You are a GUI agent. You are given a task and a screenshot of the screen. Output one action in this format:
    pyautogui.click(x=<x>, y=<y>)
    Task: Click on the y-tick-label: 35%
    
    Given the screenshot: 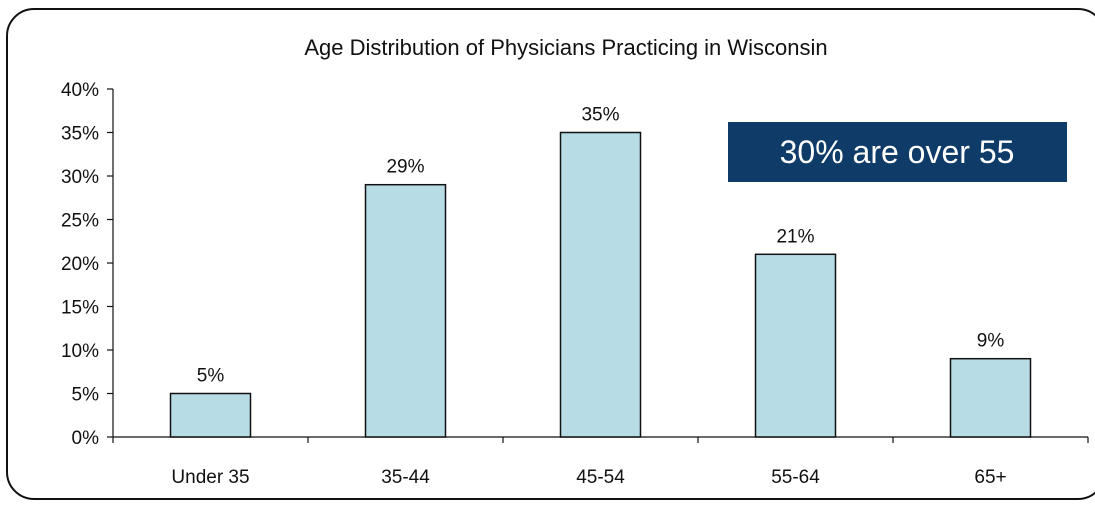 What is the action you would take?
    pyautogui.click(x=80, y=134)
    